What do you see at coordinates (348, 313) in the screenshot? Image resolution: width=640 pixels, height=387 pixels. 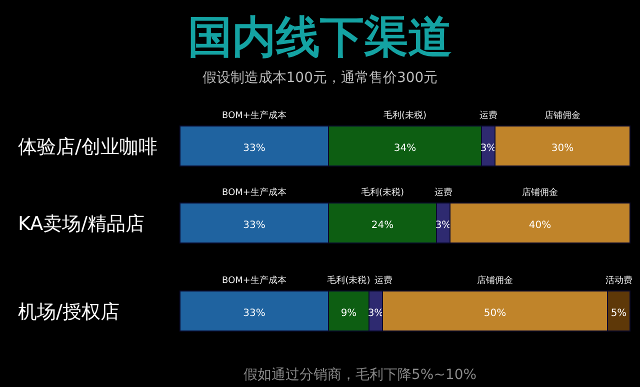 I see `data-label: 9%` at bounding box center [348, 313].